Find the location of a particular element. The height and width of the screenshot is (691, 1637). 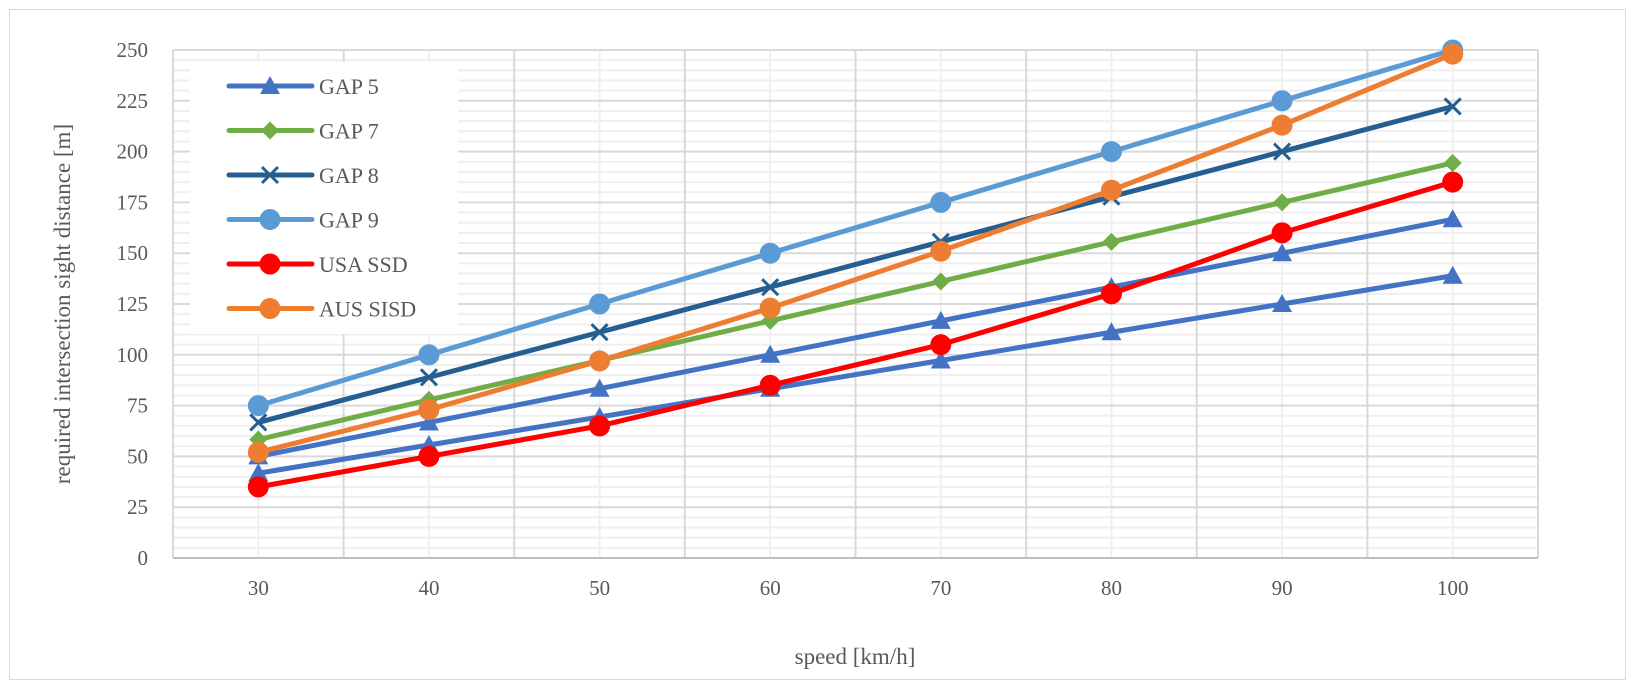

legend-label: GAP 8 is located at coordinates (349, 175).